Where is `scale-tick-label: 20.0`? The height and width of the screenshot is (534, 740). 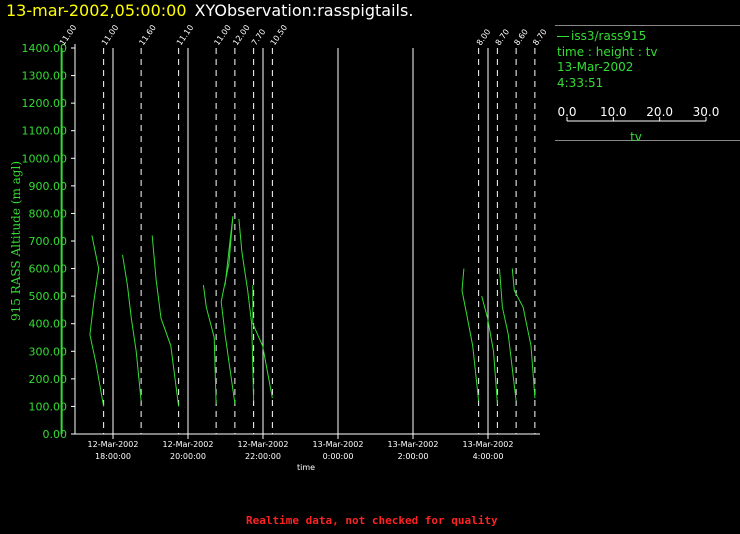 scale-tick-label: 20.0 is located at coordinates (659, 112).